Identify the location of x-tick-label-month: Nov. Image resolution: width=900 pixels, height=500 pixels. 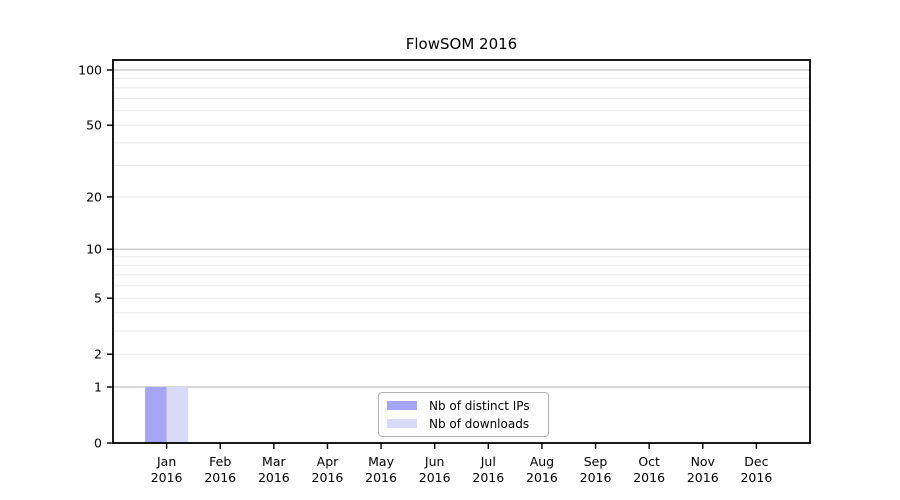
(703, 461).